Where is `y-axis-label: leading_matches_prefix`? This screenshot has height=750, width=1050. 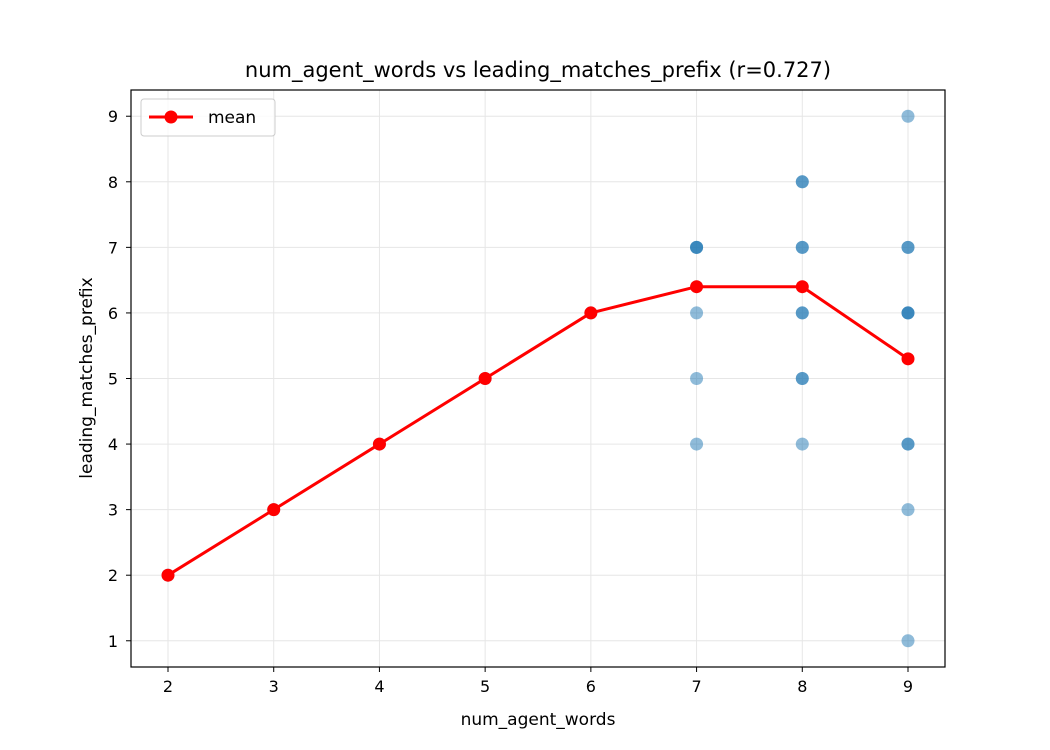 y-axis-label: leading_matches_prefix is located at coordinates (87, 377).